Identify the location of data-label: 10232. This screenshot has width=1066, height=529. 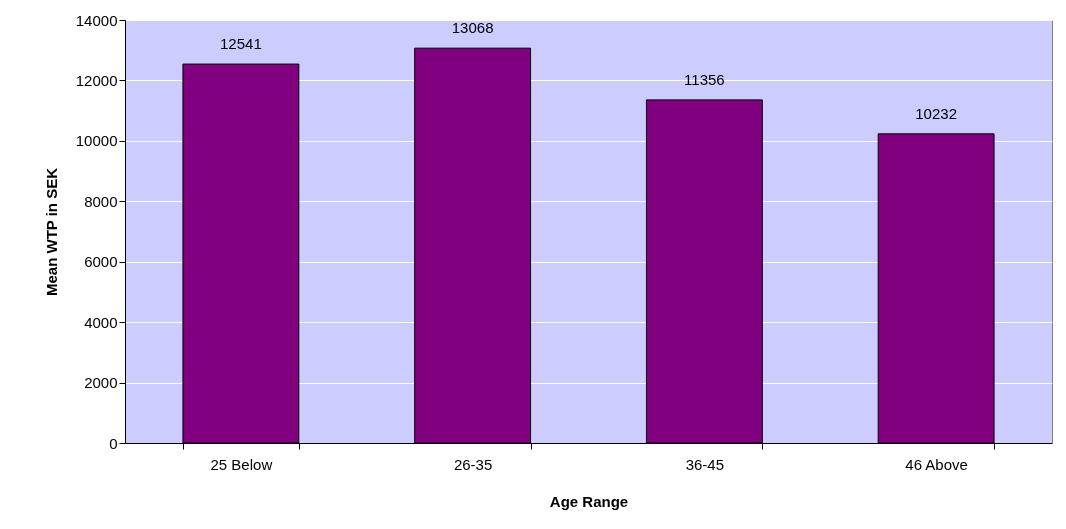
(936, 113).